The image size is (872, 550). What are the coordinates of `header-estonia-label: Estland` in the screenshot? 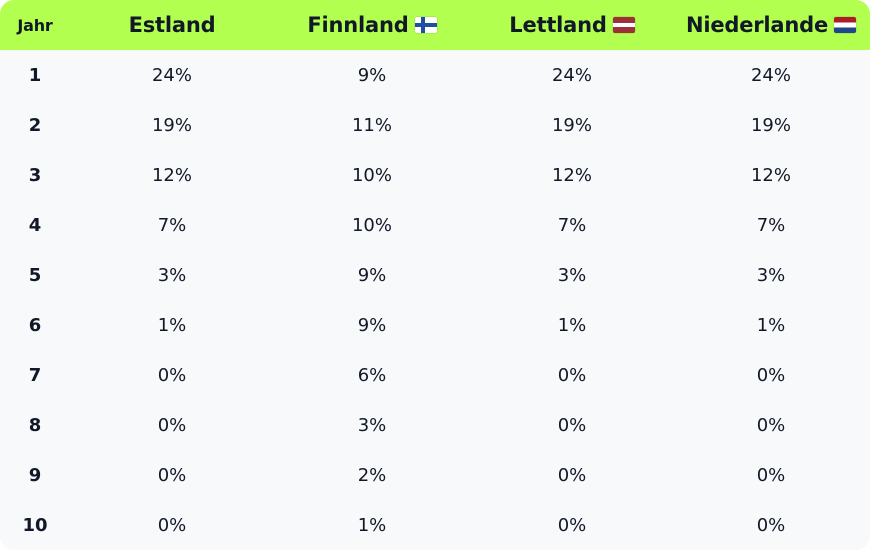 It's located at (172, 25).